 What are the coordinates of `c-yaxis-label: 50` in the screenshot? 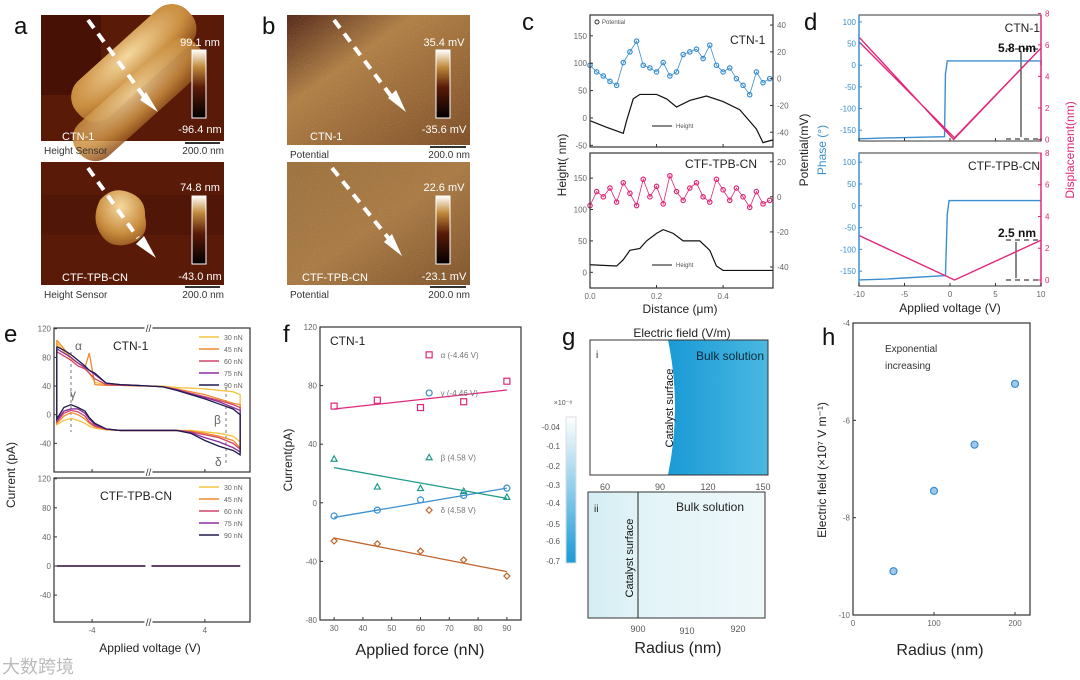 It's located at (582, 91).